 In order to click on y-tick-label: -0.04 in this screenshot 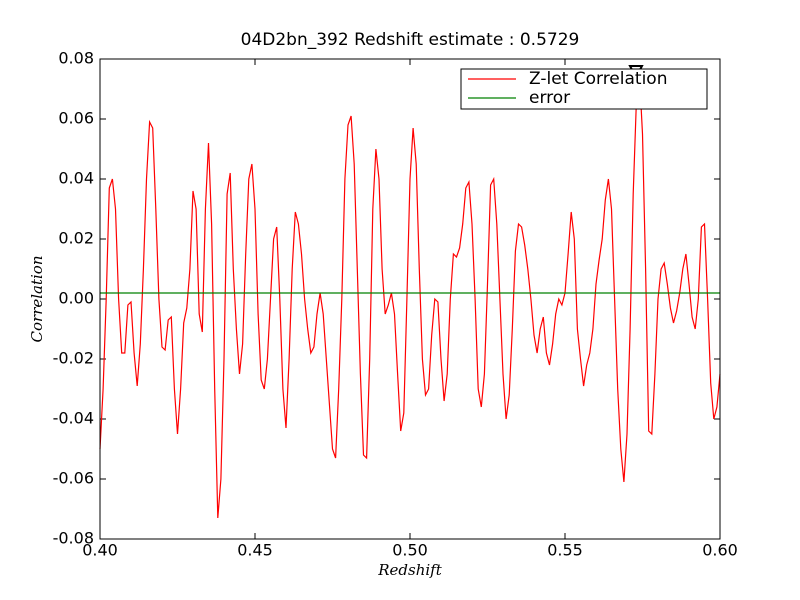, I will do `click(73, 418)`.